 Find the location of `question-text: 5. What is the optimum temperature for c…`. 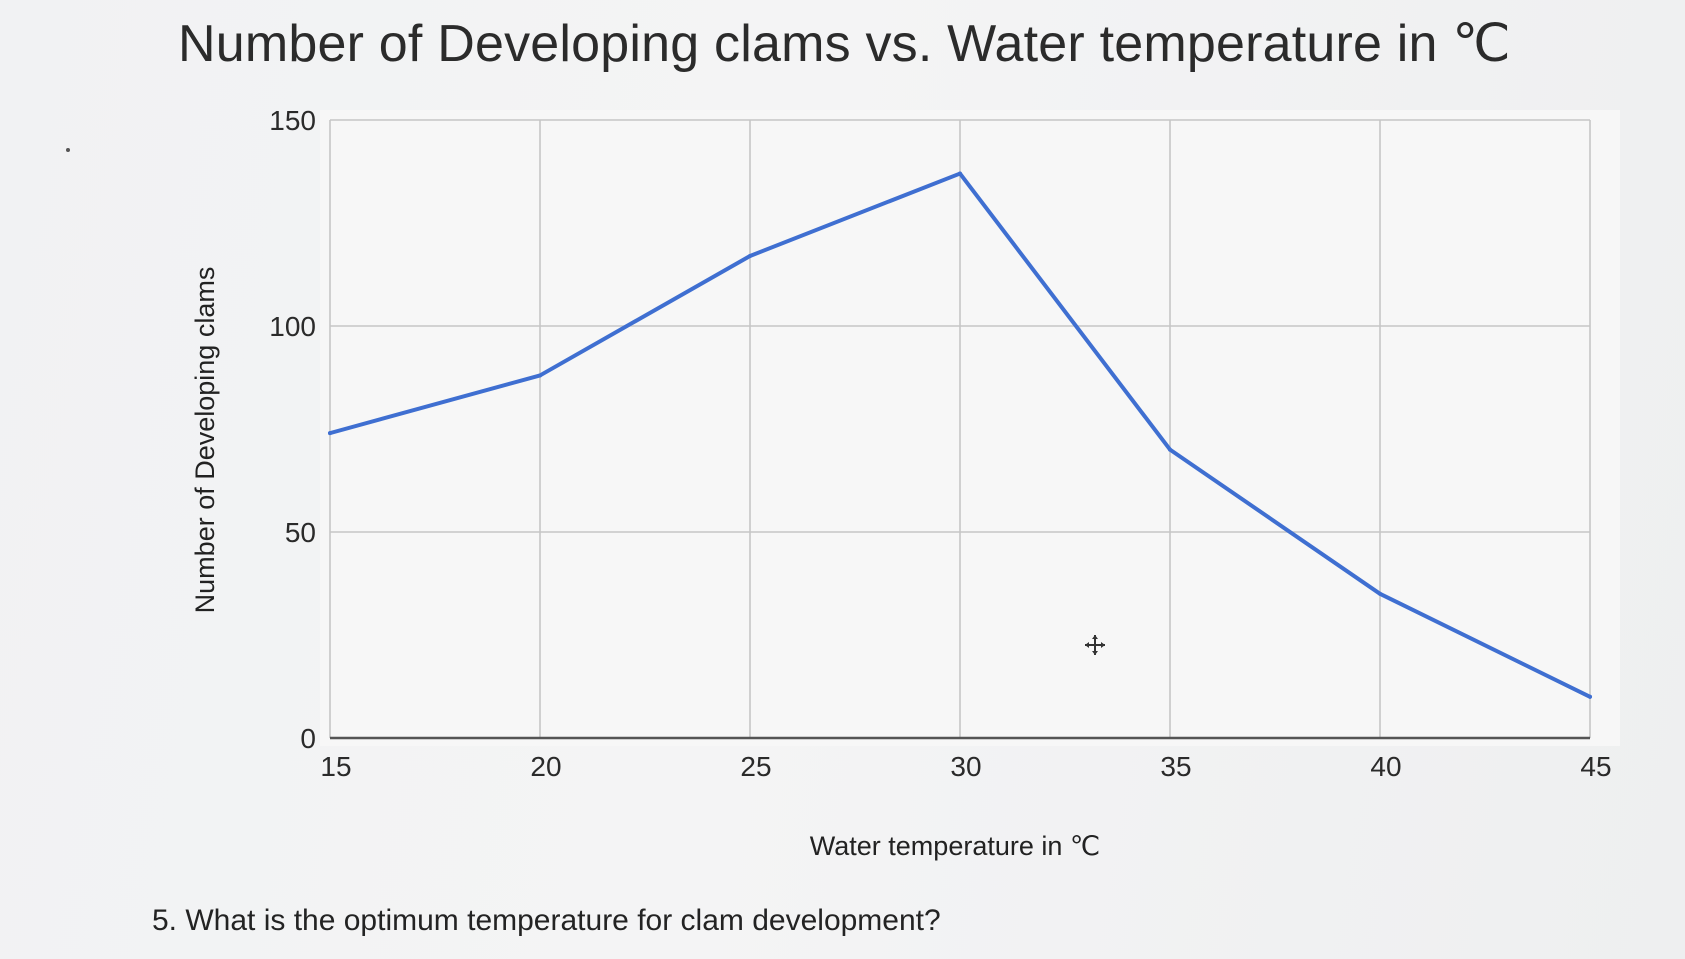

question-text: 5. What is the optimum temperature for c… is located at coordinates (546, 920).